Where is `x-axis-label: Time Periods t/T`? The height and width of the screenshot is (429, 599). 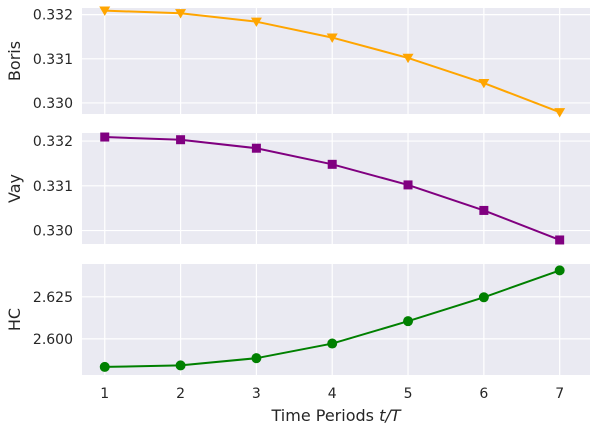
x-axis-label: Time Periods t/T is located at coordinates (336, 415).